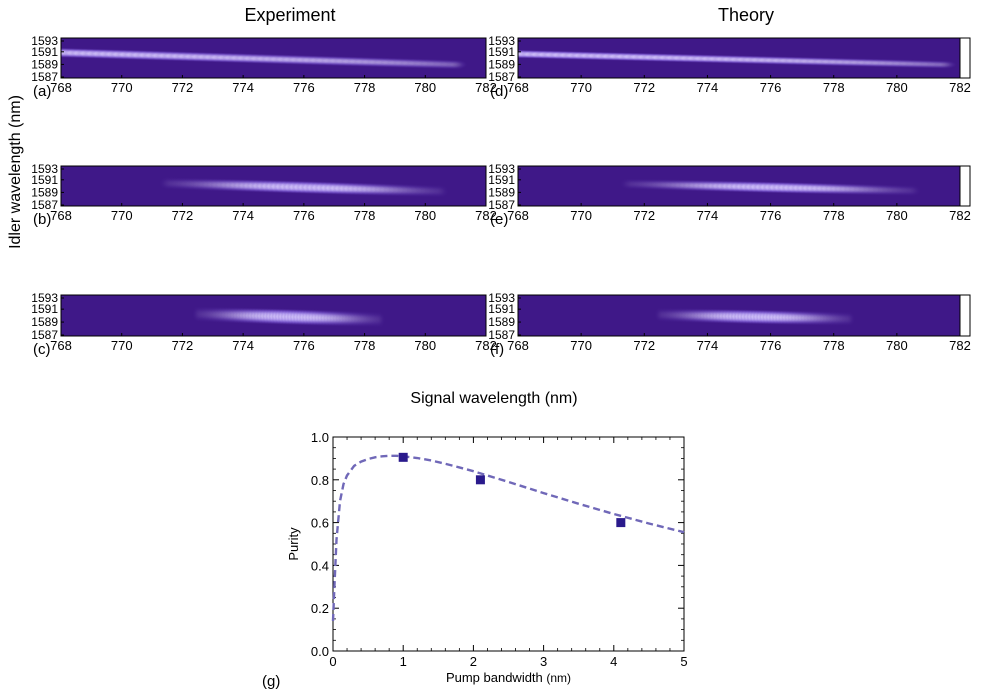 This screenshot has width=984, height=700. Describe the element at coordinates (42, 349) in the screenshot. I see `panel-letter: (c)` at that location.